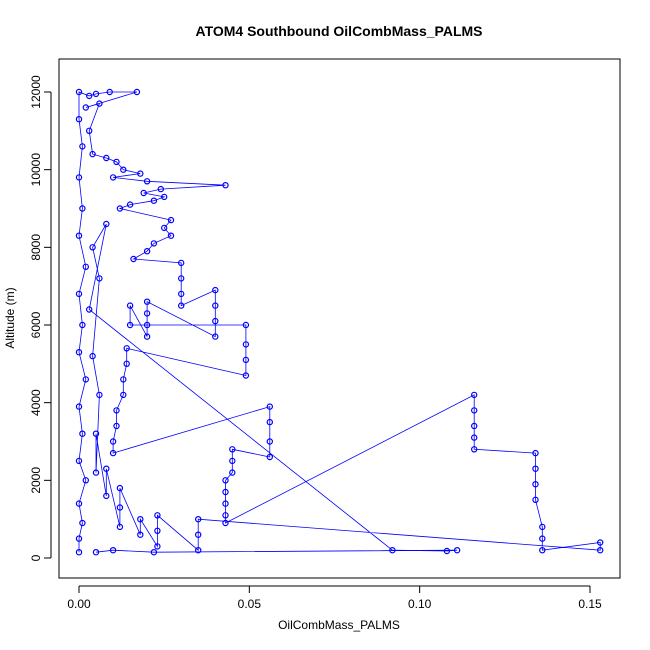 The width and height of the screenshot is (650, 650). Describe the element at coordinates (339, 625) in the screenshot. I see `x-axis-label: OilCombMass_PALMS` at that location.